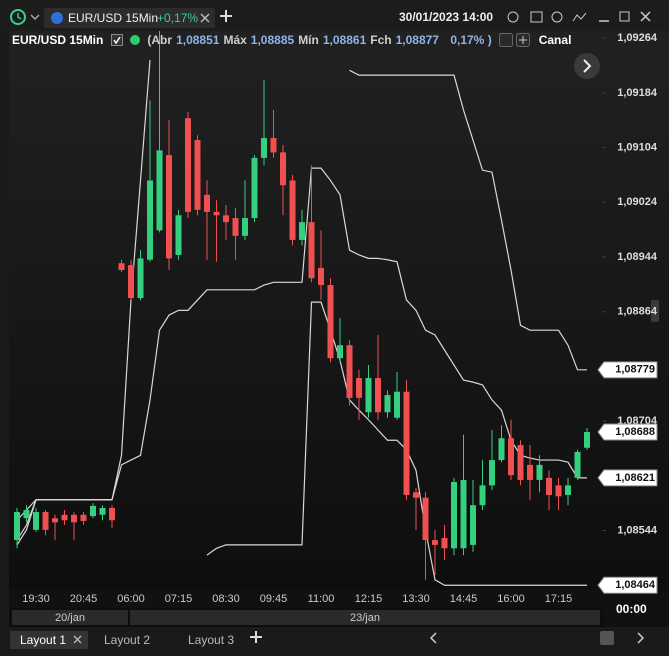 This screenshot has width=669, height=656. I want to click on x-tick-label: 16:00, so click(511, 599).